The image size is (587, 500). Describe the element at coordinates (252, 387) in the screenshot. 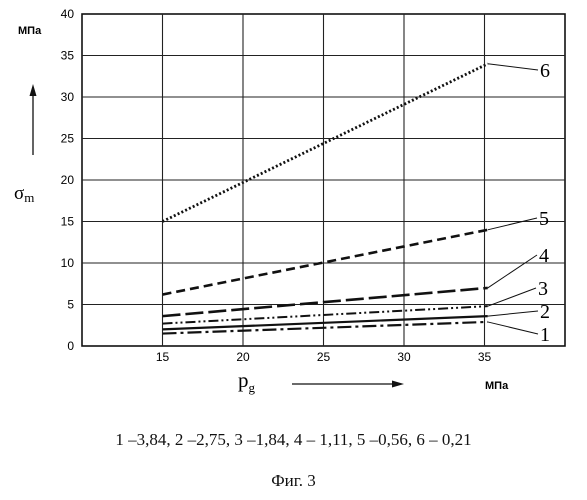

I see `x-axis-label-sub: g` at that location.